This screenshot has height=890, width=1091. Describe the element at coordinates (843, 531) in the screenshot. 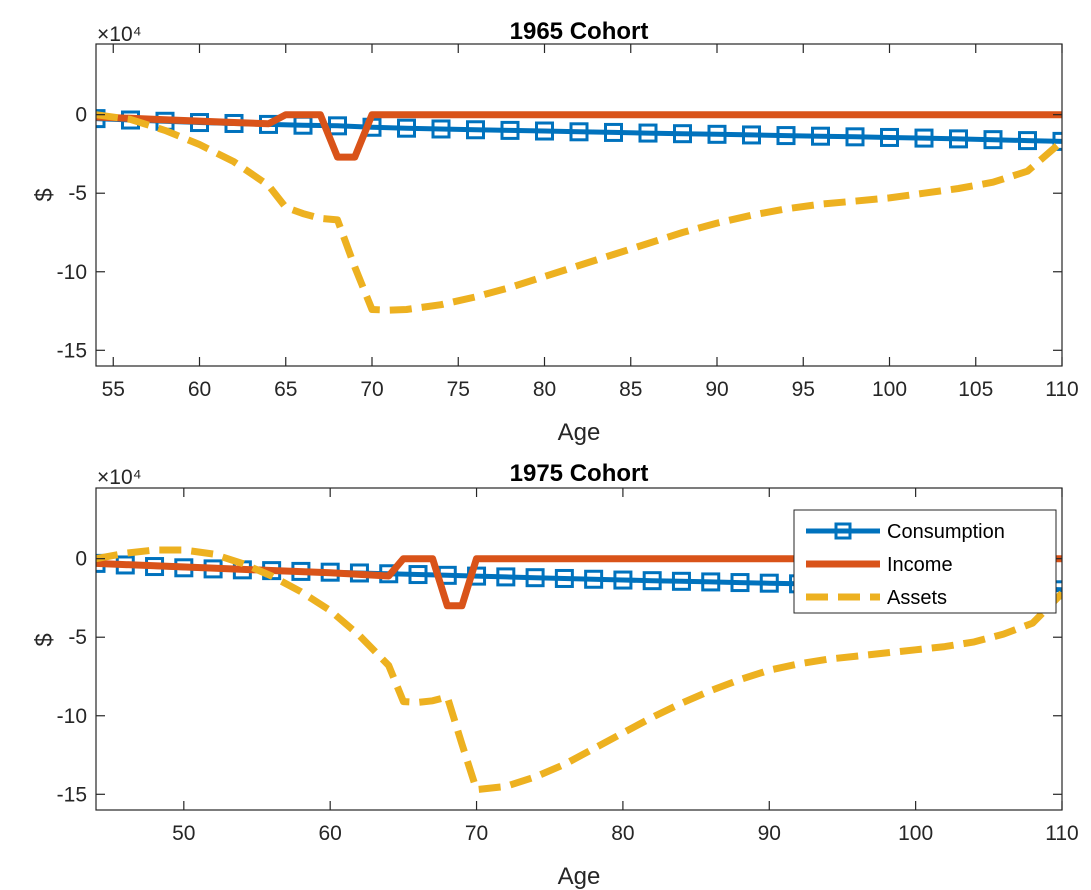

I see `legend-marker-consumption` at that location.